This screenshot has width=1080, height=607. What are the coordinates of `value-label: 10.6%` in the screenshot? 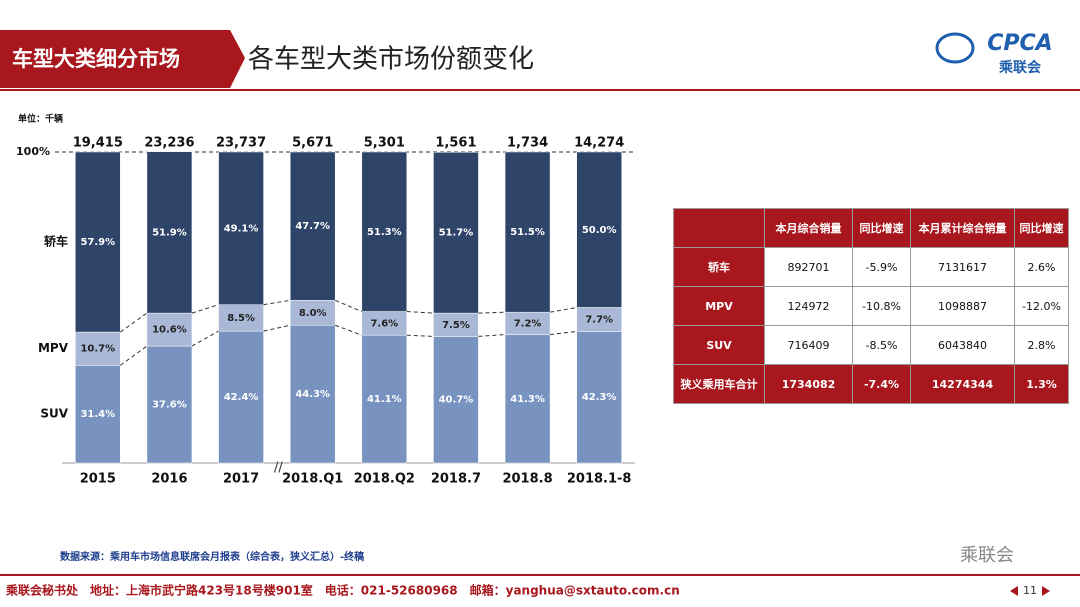 It's located at (169, 330).